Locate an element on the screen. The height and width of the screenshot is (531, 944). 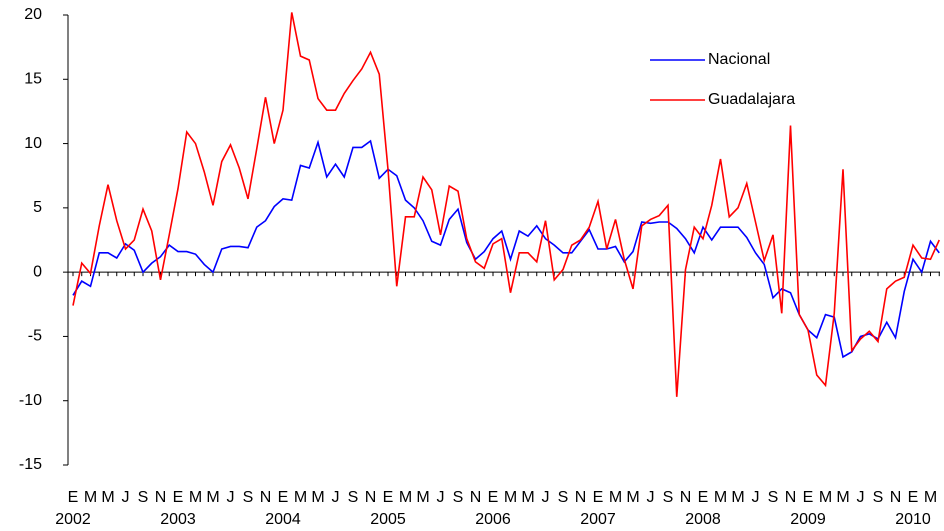
year-label: 2005 is located at coordinates (388, 519).